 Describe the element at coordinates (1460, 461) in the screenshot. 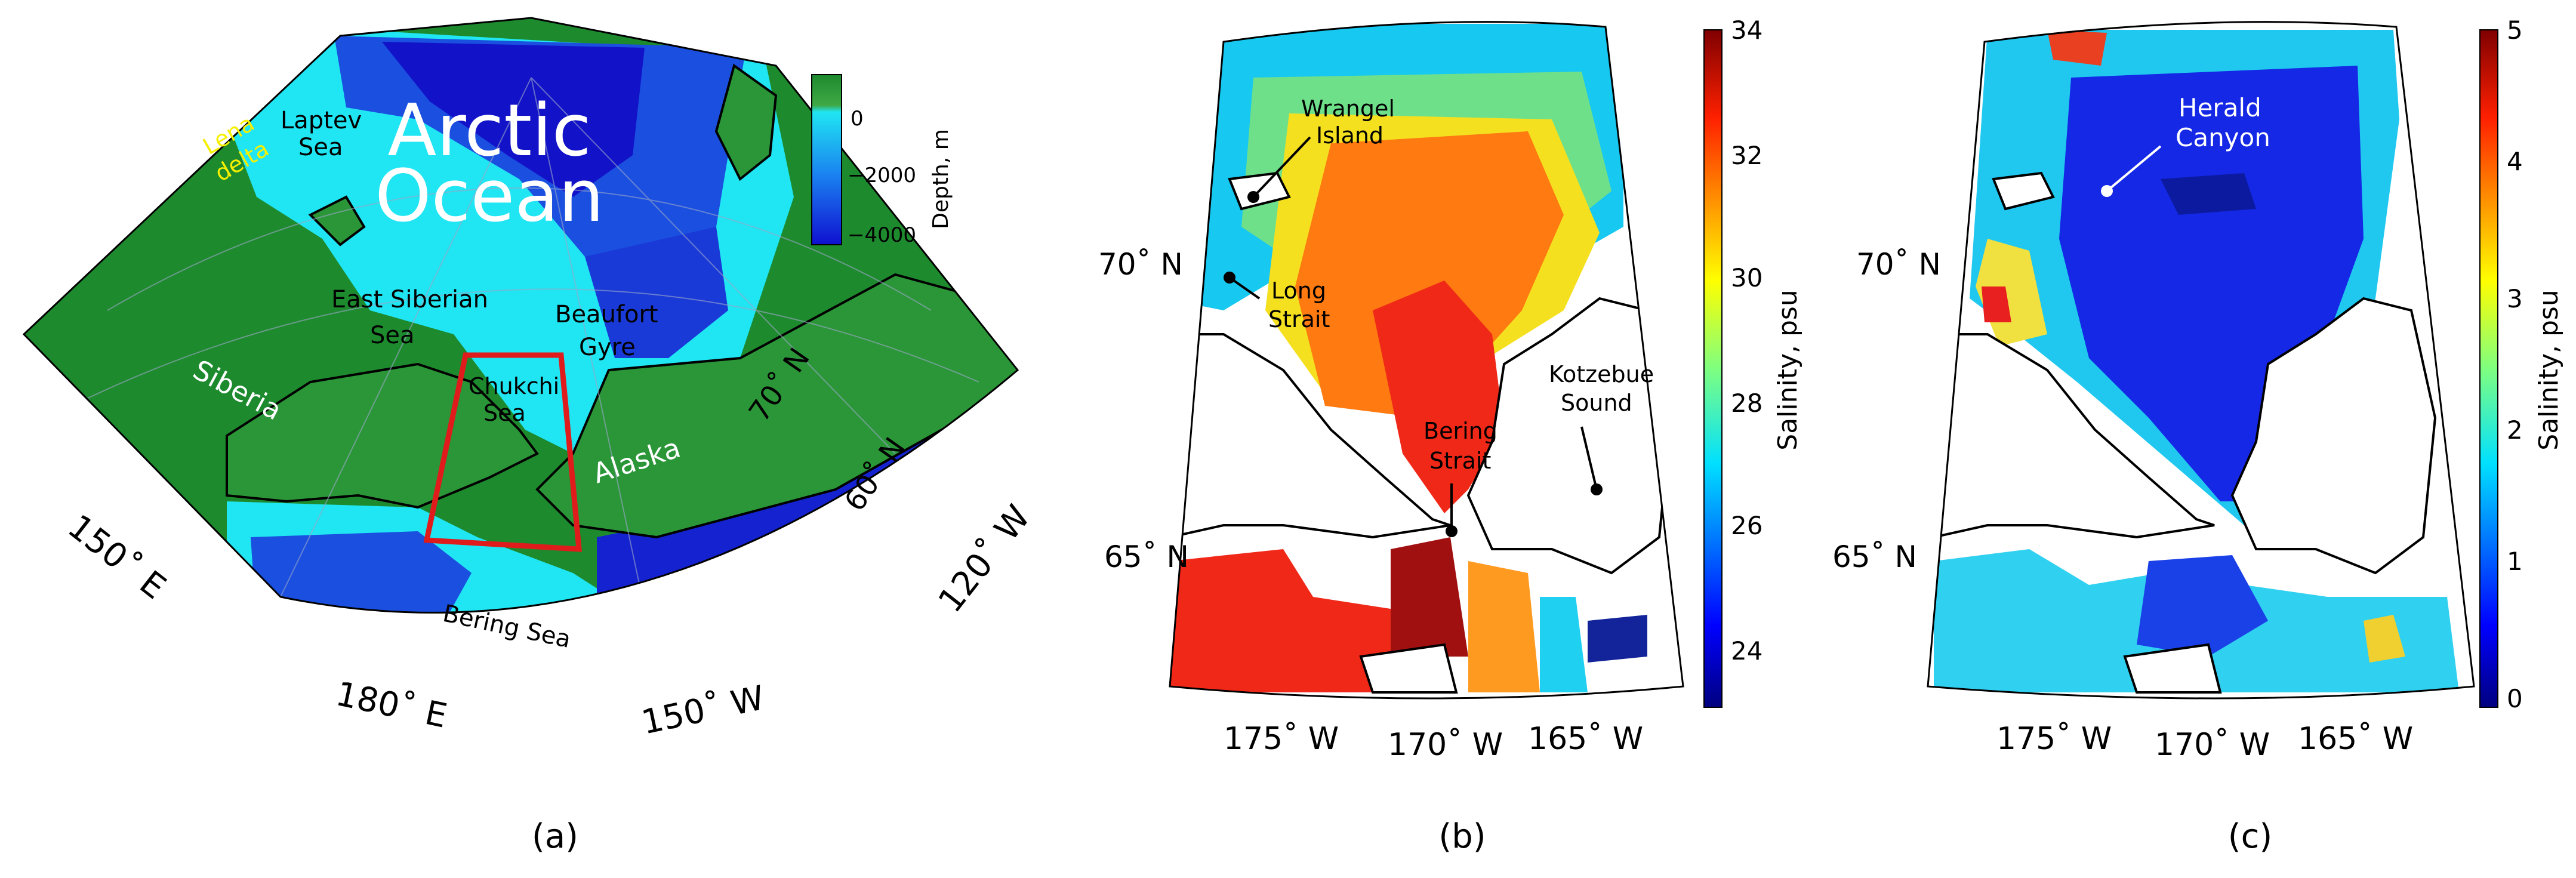

I see `bering-strait-label-2: Strait` at that location.